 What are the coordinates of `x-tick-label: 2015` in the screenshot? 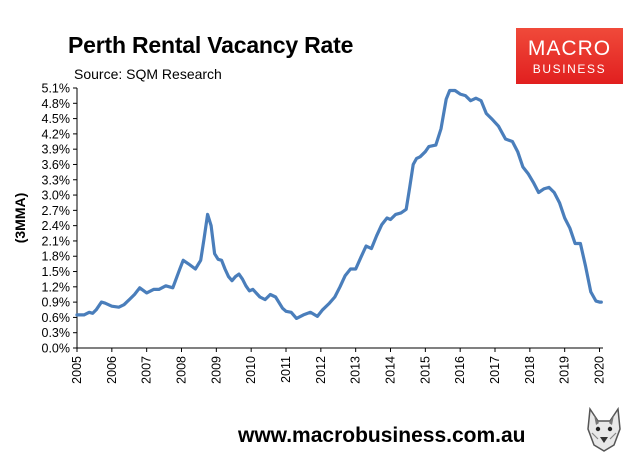 It's located at (425, 370).